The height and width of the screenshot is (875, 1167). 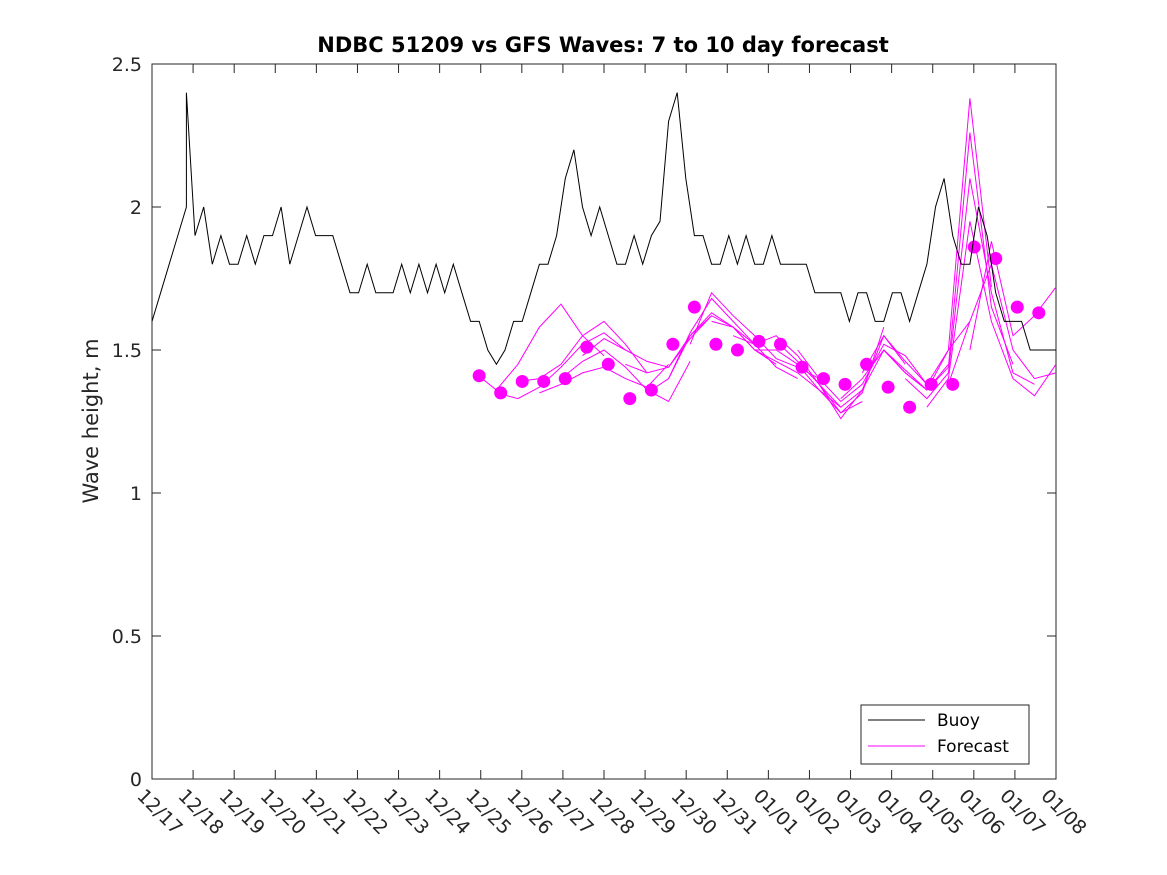 I want to click on x-tick-label: 12/21, so click(x=324, y=812).